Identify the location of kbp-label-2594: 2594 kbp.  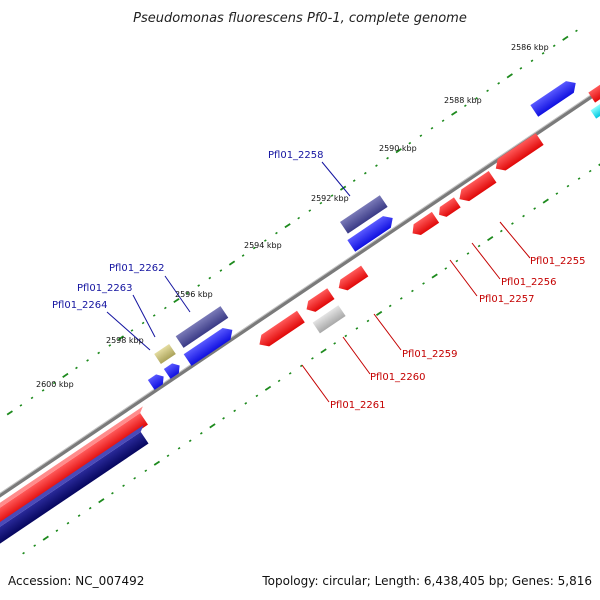
(263, 245).